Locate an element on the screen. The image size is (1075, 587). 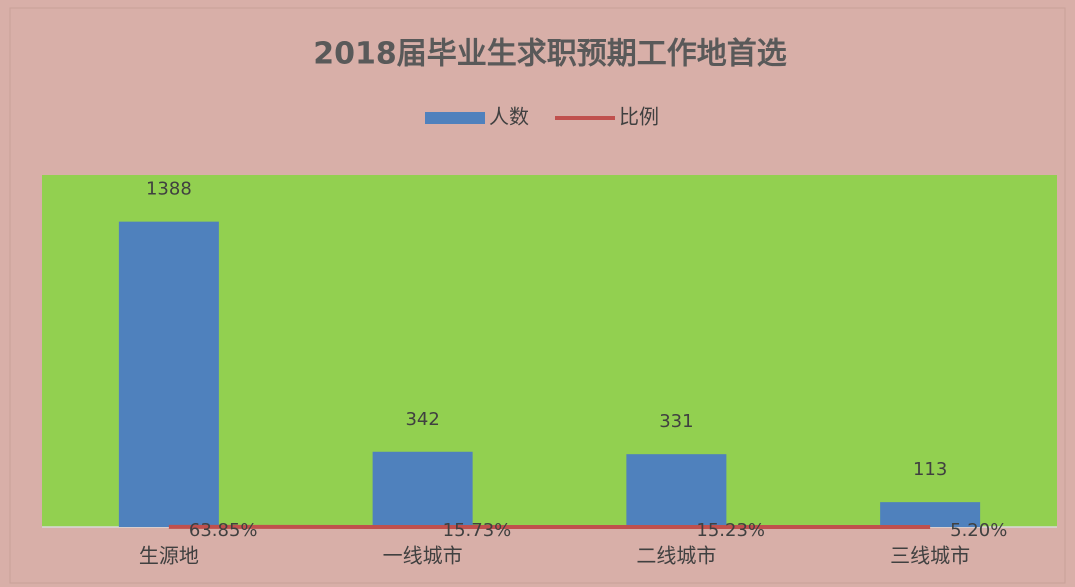
data-label: 1388 is located at coordinates (169, 189).